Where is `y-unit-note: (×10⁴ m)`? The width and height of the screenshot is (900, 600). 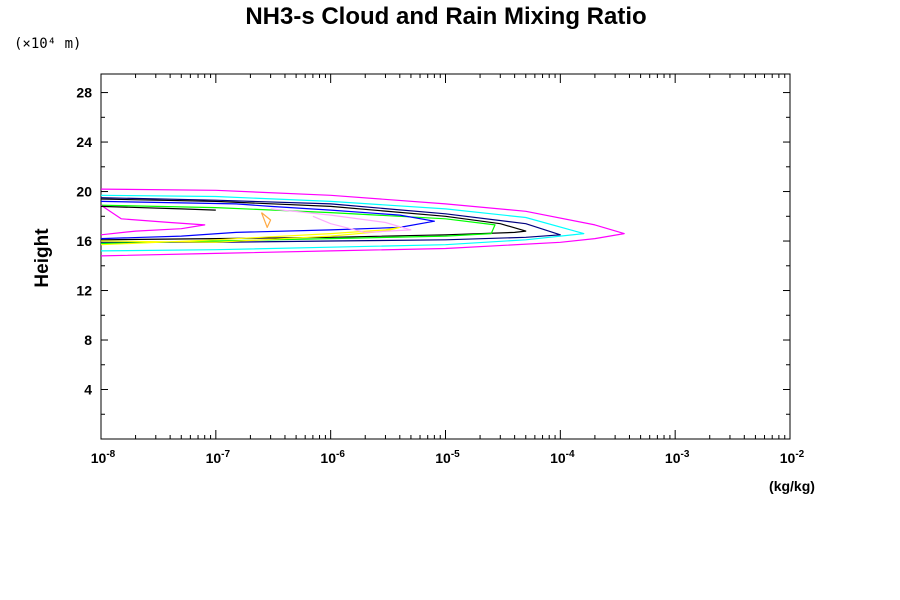
y-unit-note: (×10⁴ m) is located at coordinates (47, 44).